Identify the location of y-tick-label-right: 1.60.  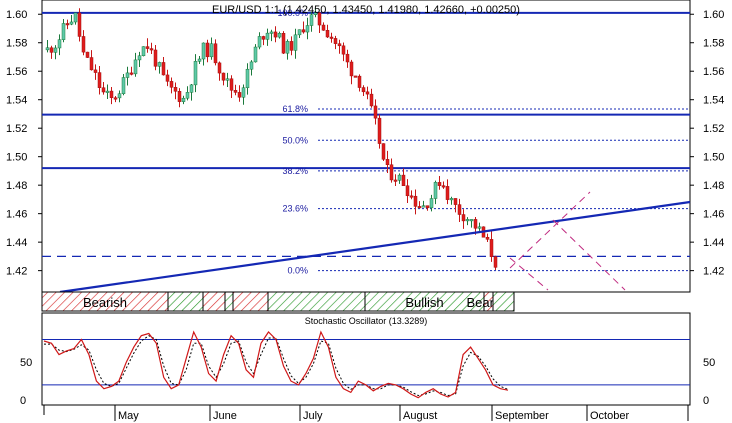
(713, 15).